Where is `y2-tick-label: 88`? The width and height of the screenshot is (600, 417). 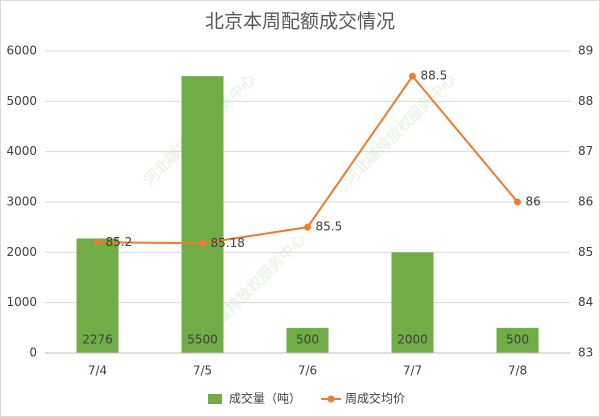
y2-tick-label: 88 is located at coordinates (585, 101).